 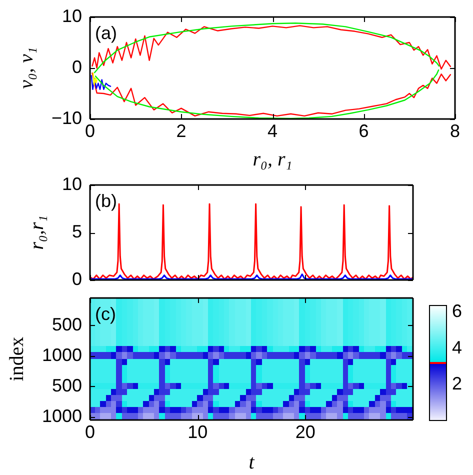 What do you see at coordinates (106, 32) in the screenshot?
I see `annotation: (a)` at bounding box center [106, 32].